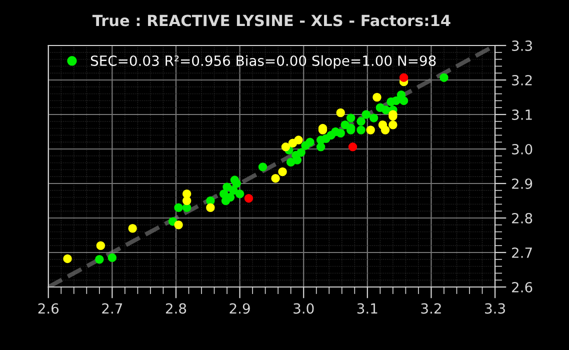 This screenshot has width=569, height=350. Describe the element at coordinates (263, 62) in the screenshot. I see `legend-label: SEC=0.03 R²=0.956 Bias=0.00 Slope=1.00 N=98` at that location.